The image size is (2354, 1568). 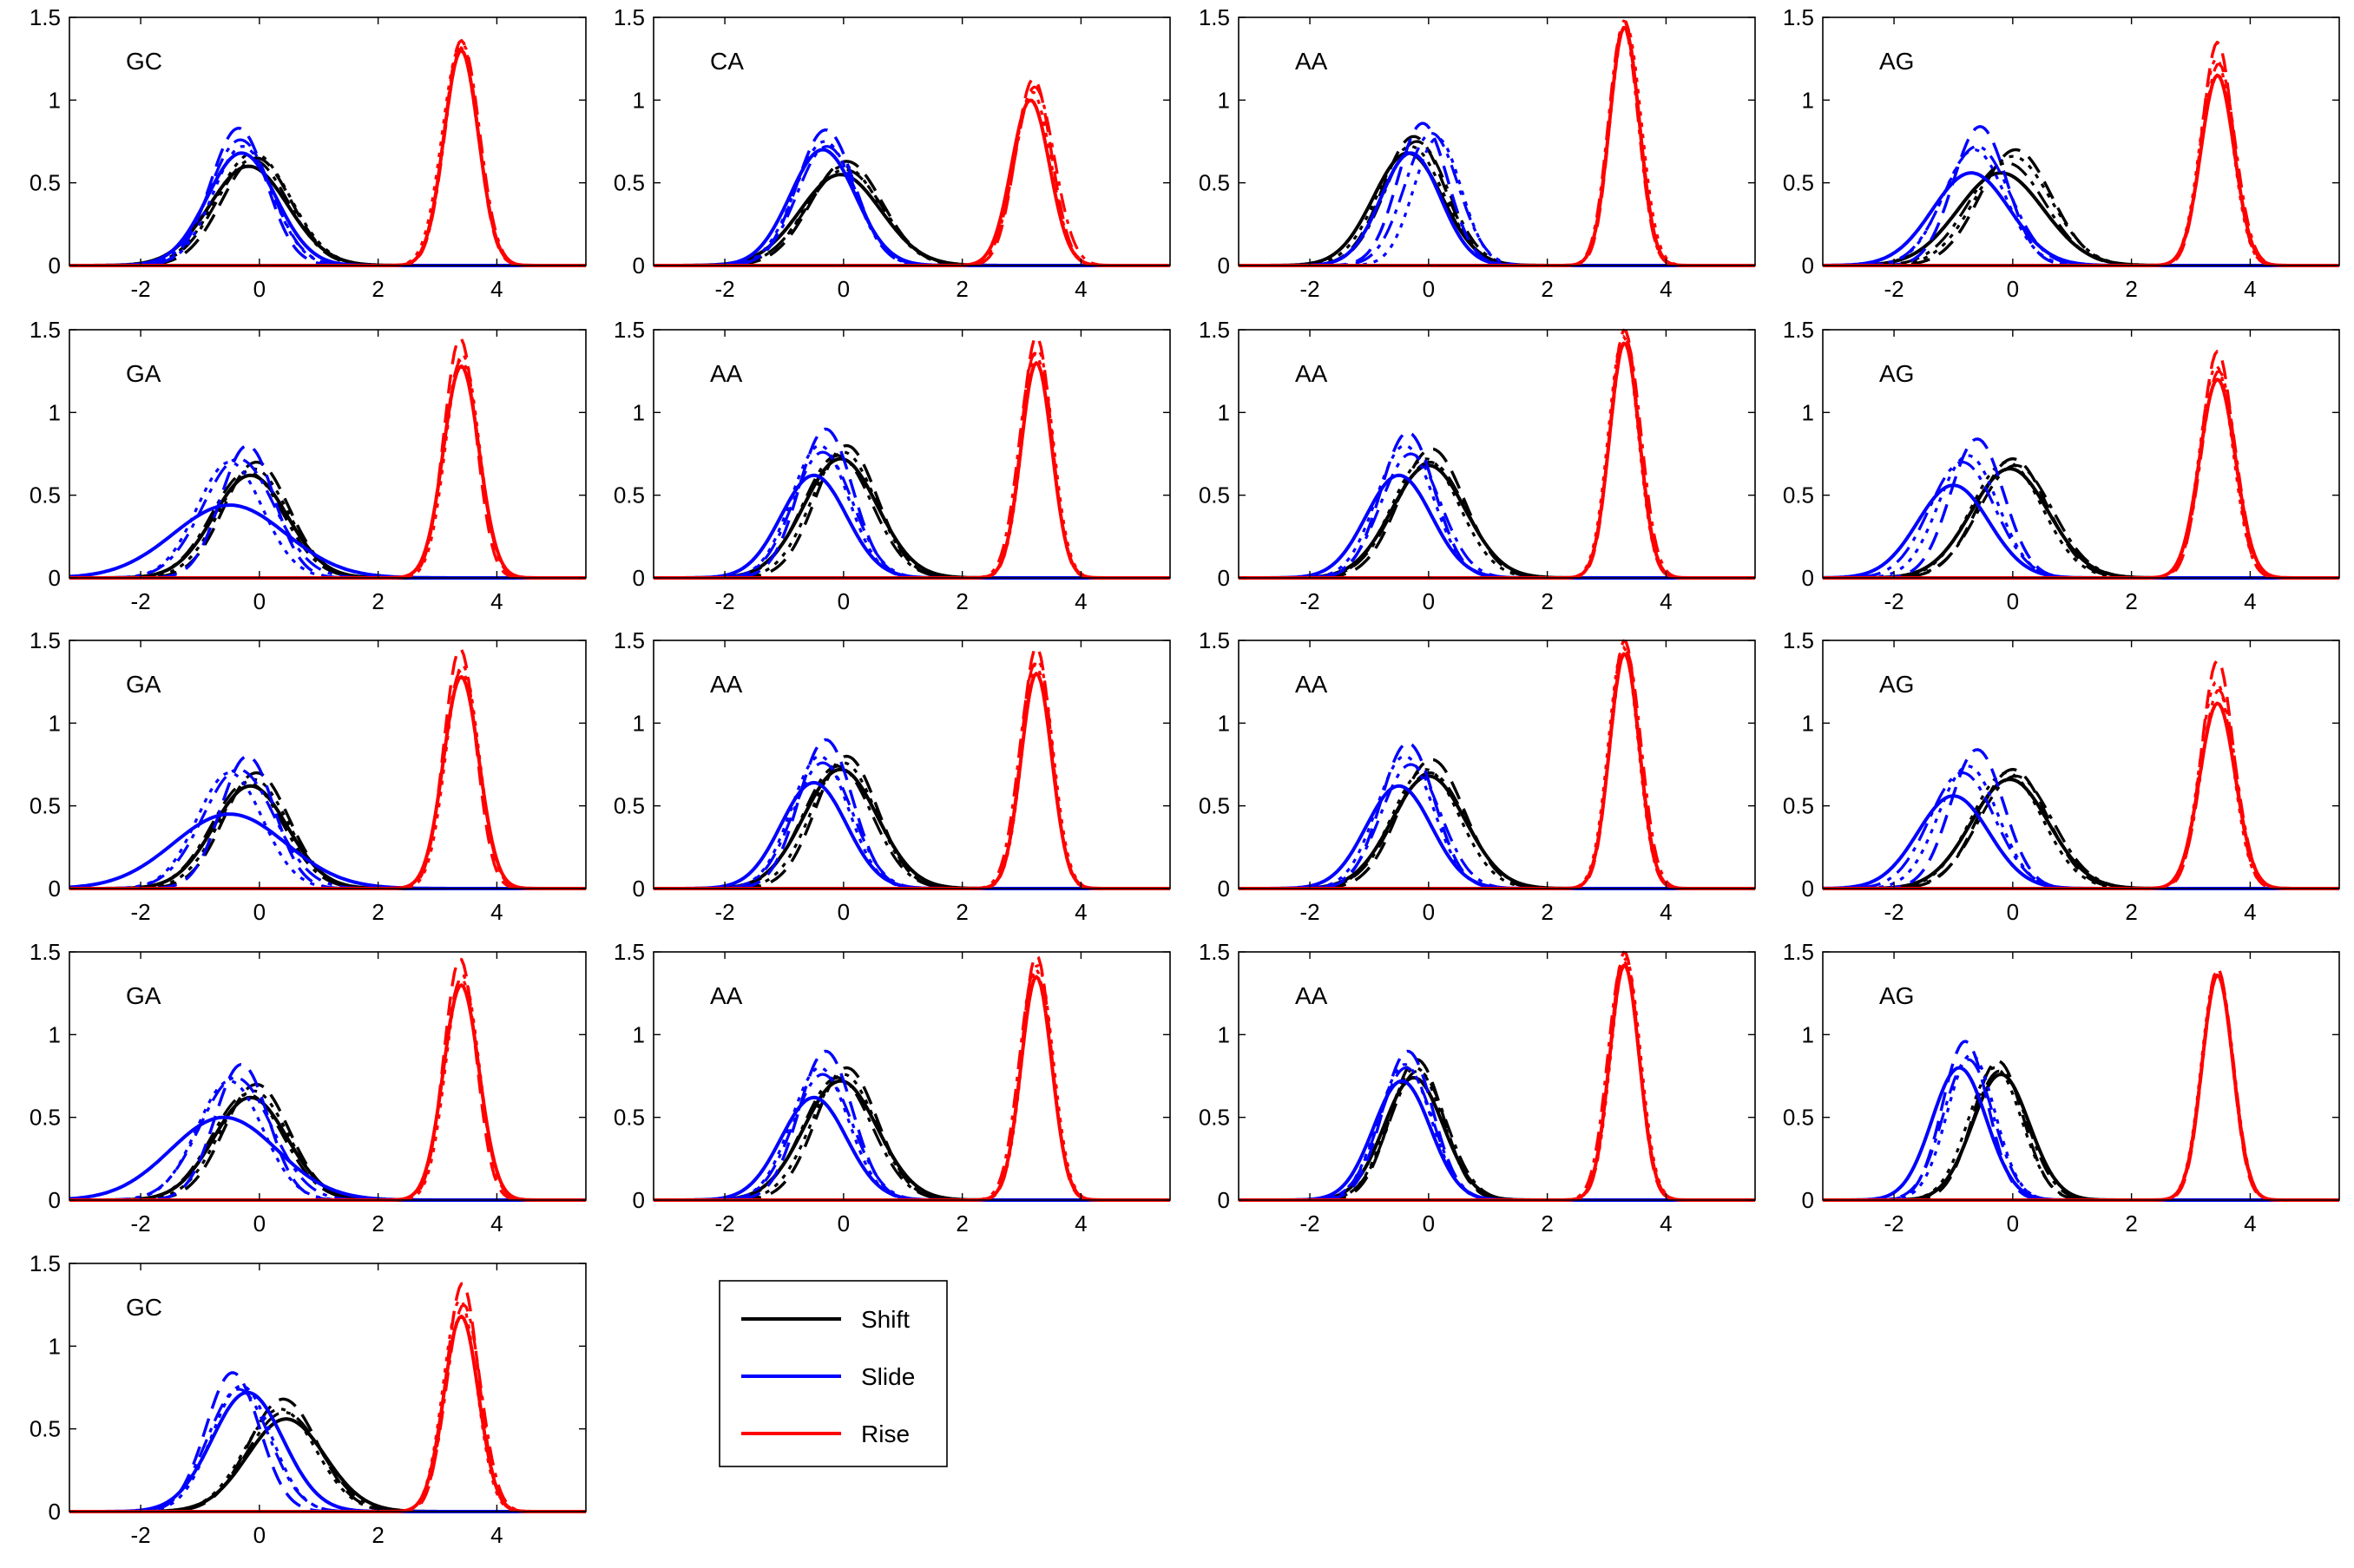 I want to click on panel-title: GA, so click(x=143, y=684).